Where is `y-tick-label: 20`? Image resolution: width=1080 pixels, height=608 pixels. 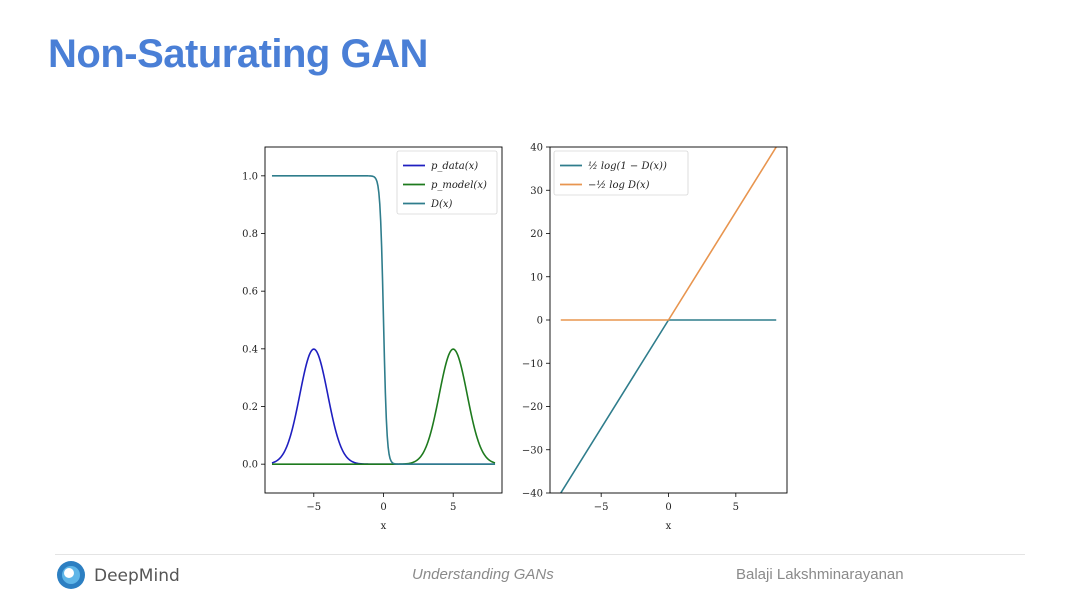 y-tick-label: 20 is located at coordinates (536, 234).